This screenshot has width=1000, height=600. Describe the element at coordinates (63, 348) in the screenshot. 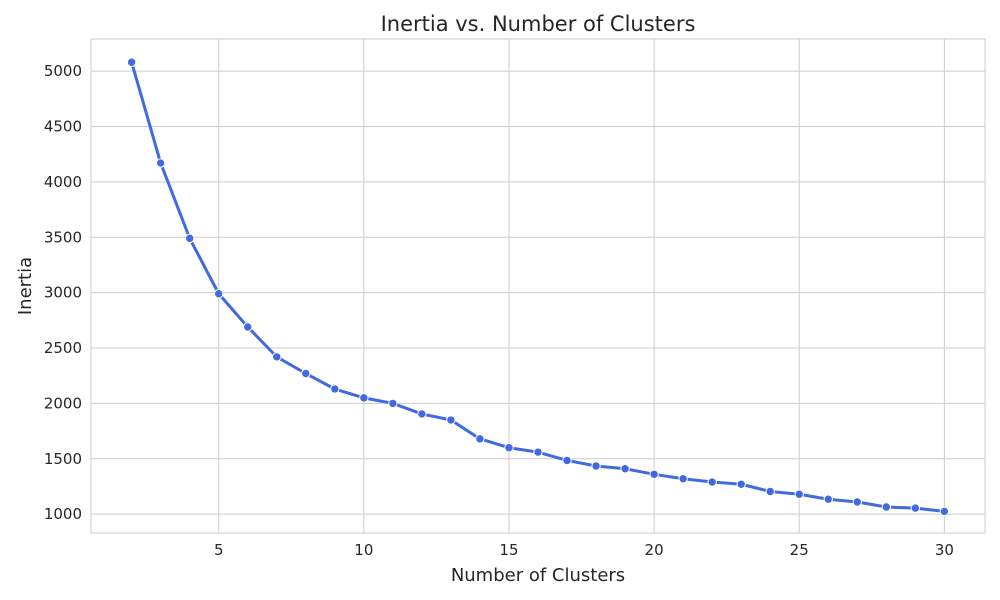

I see `y-tick-label: 2500` at that location.